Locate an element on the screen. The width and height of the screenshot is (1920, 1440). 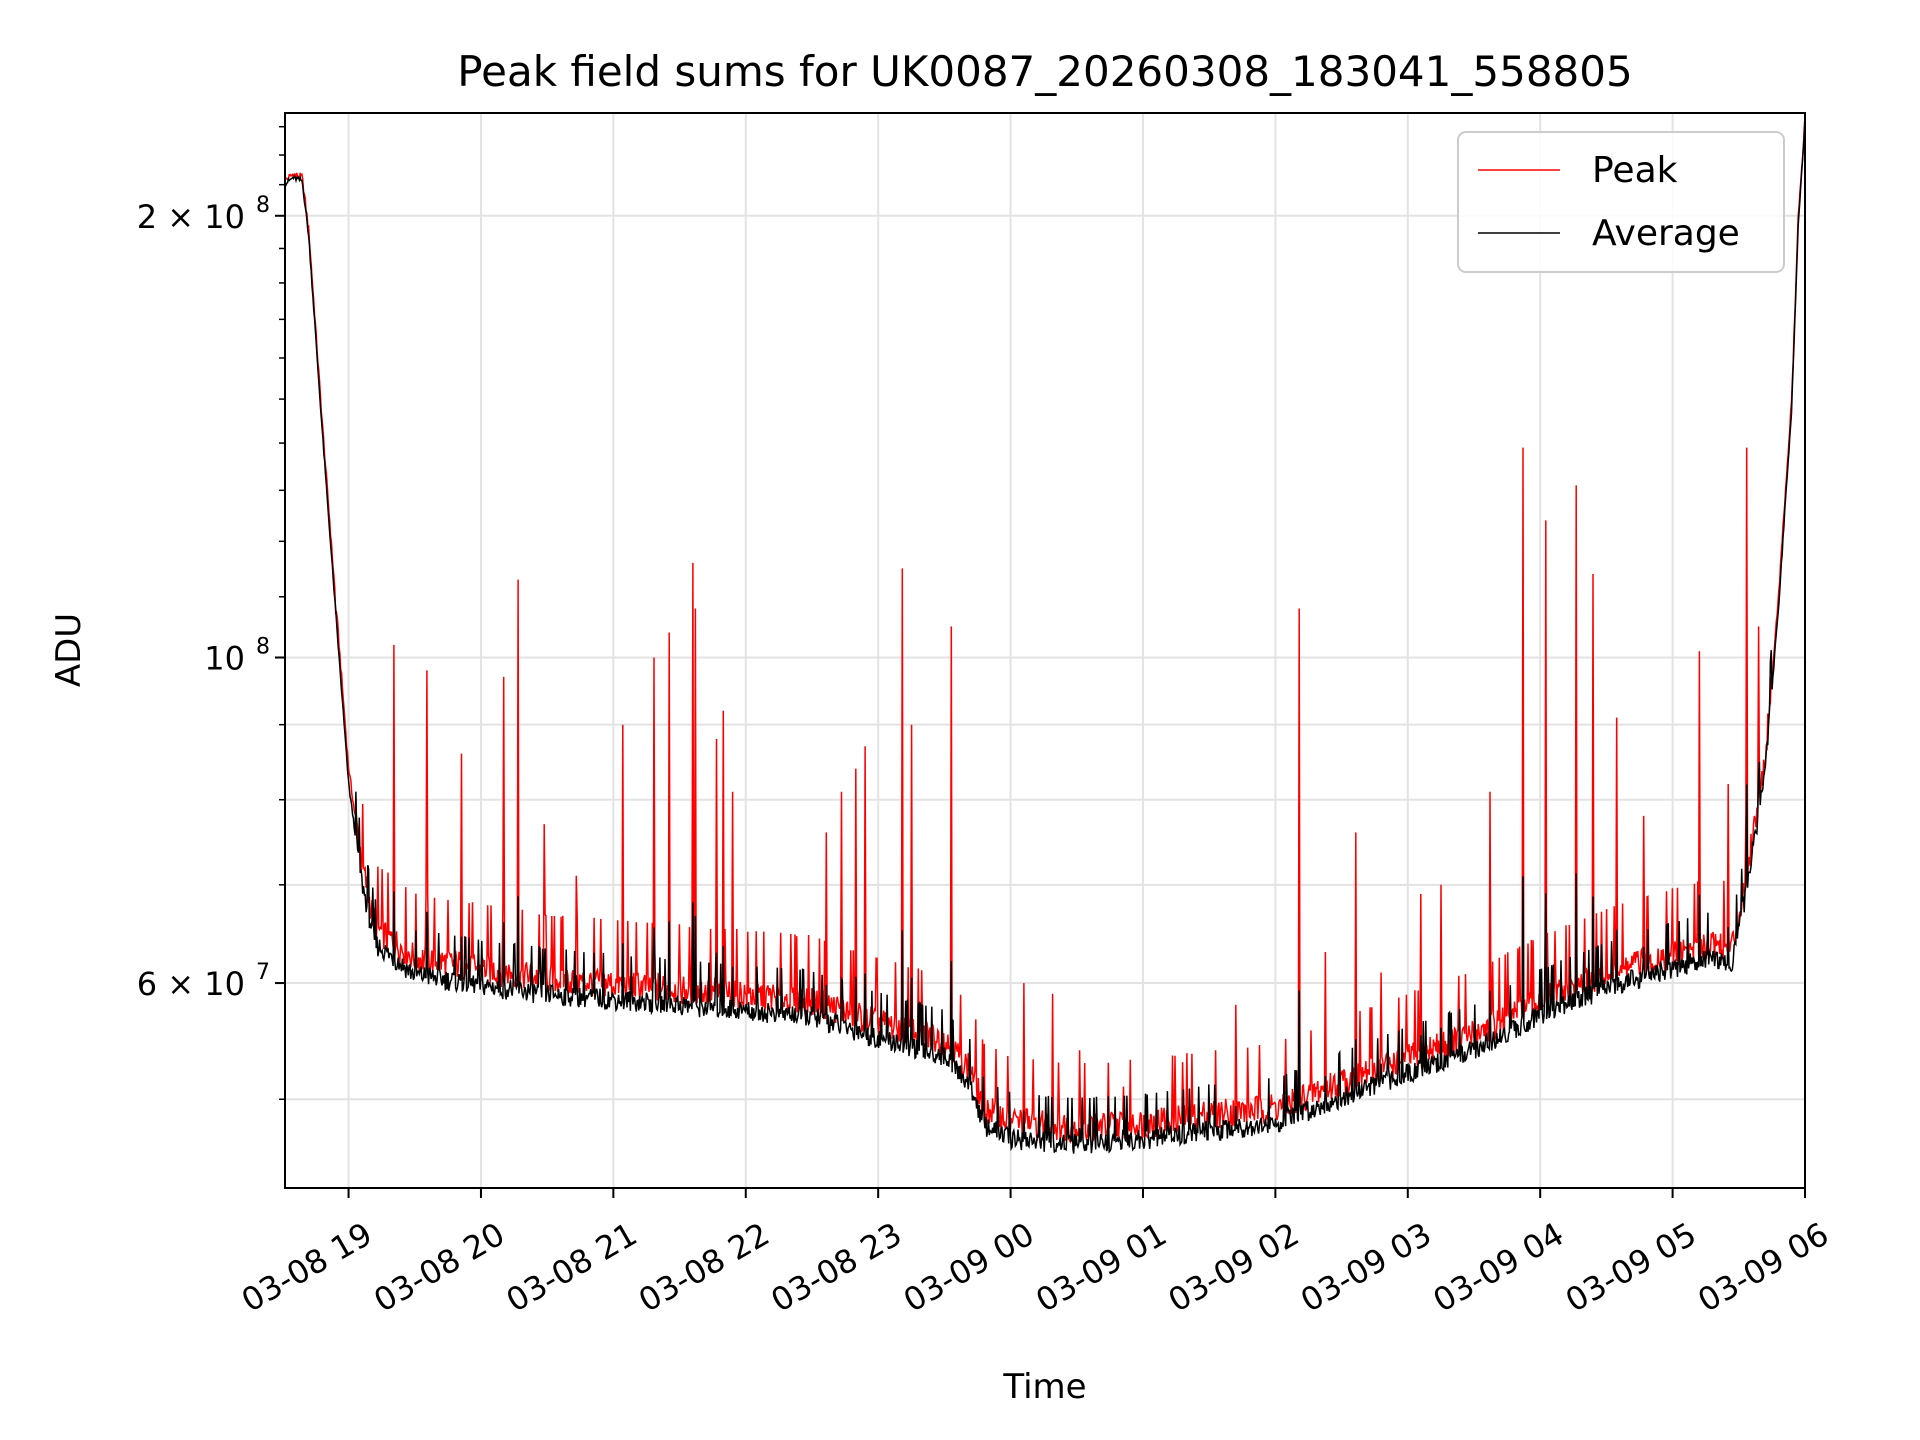
legend-peak-label: Peak is located at coordinates (1635, 170).